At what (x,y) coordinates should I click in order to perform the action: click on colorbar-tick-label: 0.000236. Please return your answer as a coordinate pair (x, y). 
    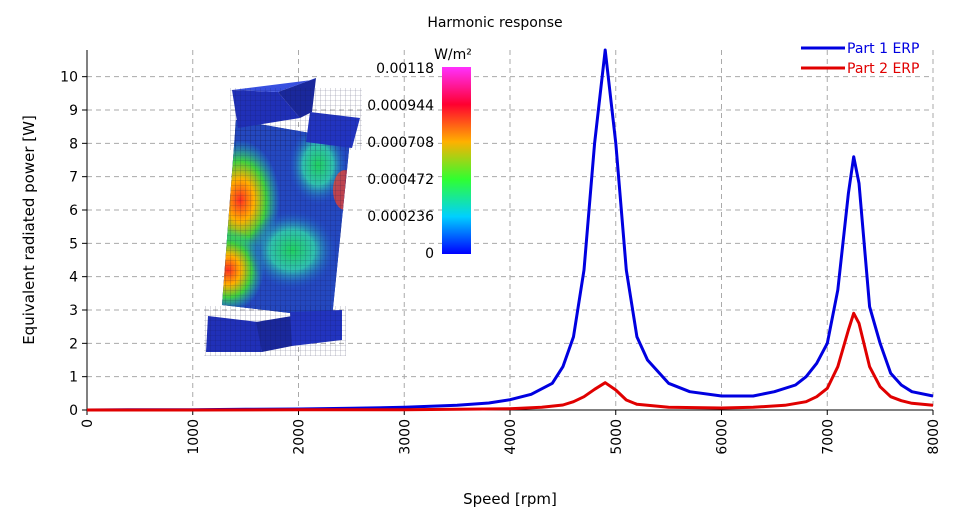
    Looking at the image, I should click on (400, 217).